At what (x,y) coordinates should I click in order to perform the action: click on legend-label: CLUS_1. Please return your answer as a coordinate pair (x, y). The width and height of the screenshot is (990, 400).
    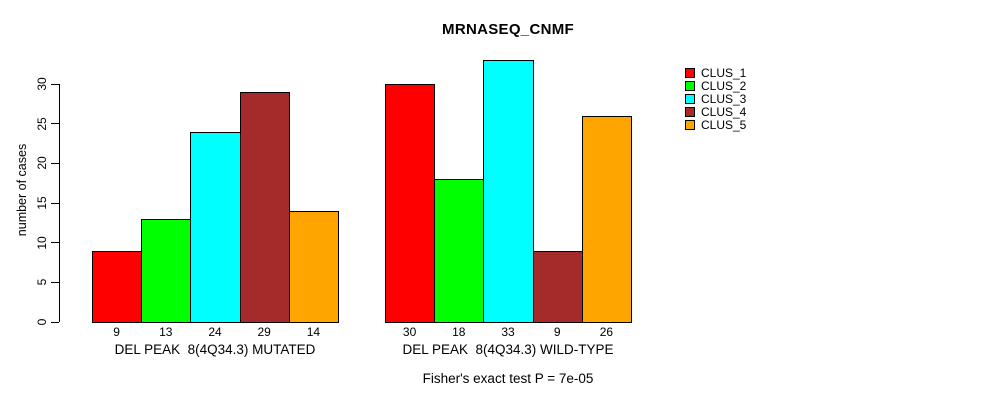
    Looking at the image, I should click on (724, 72).